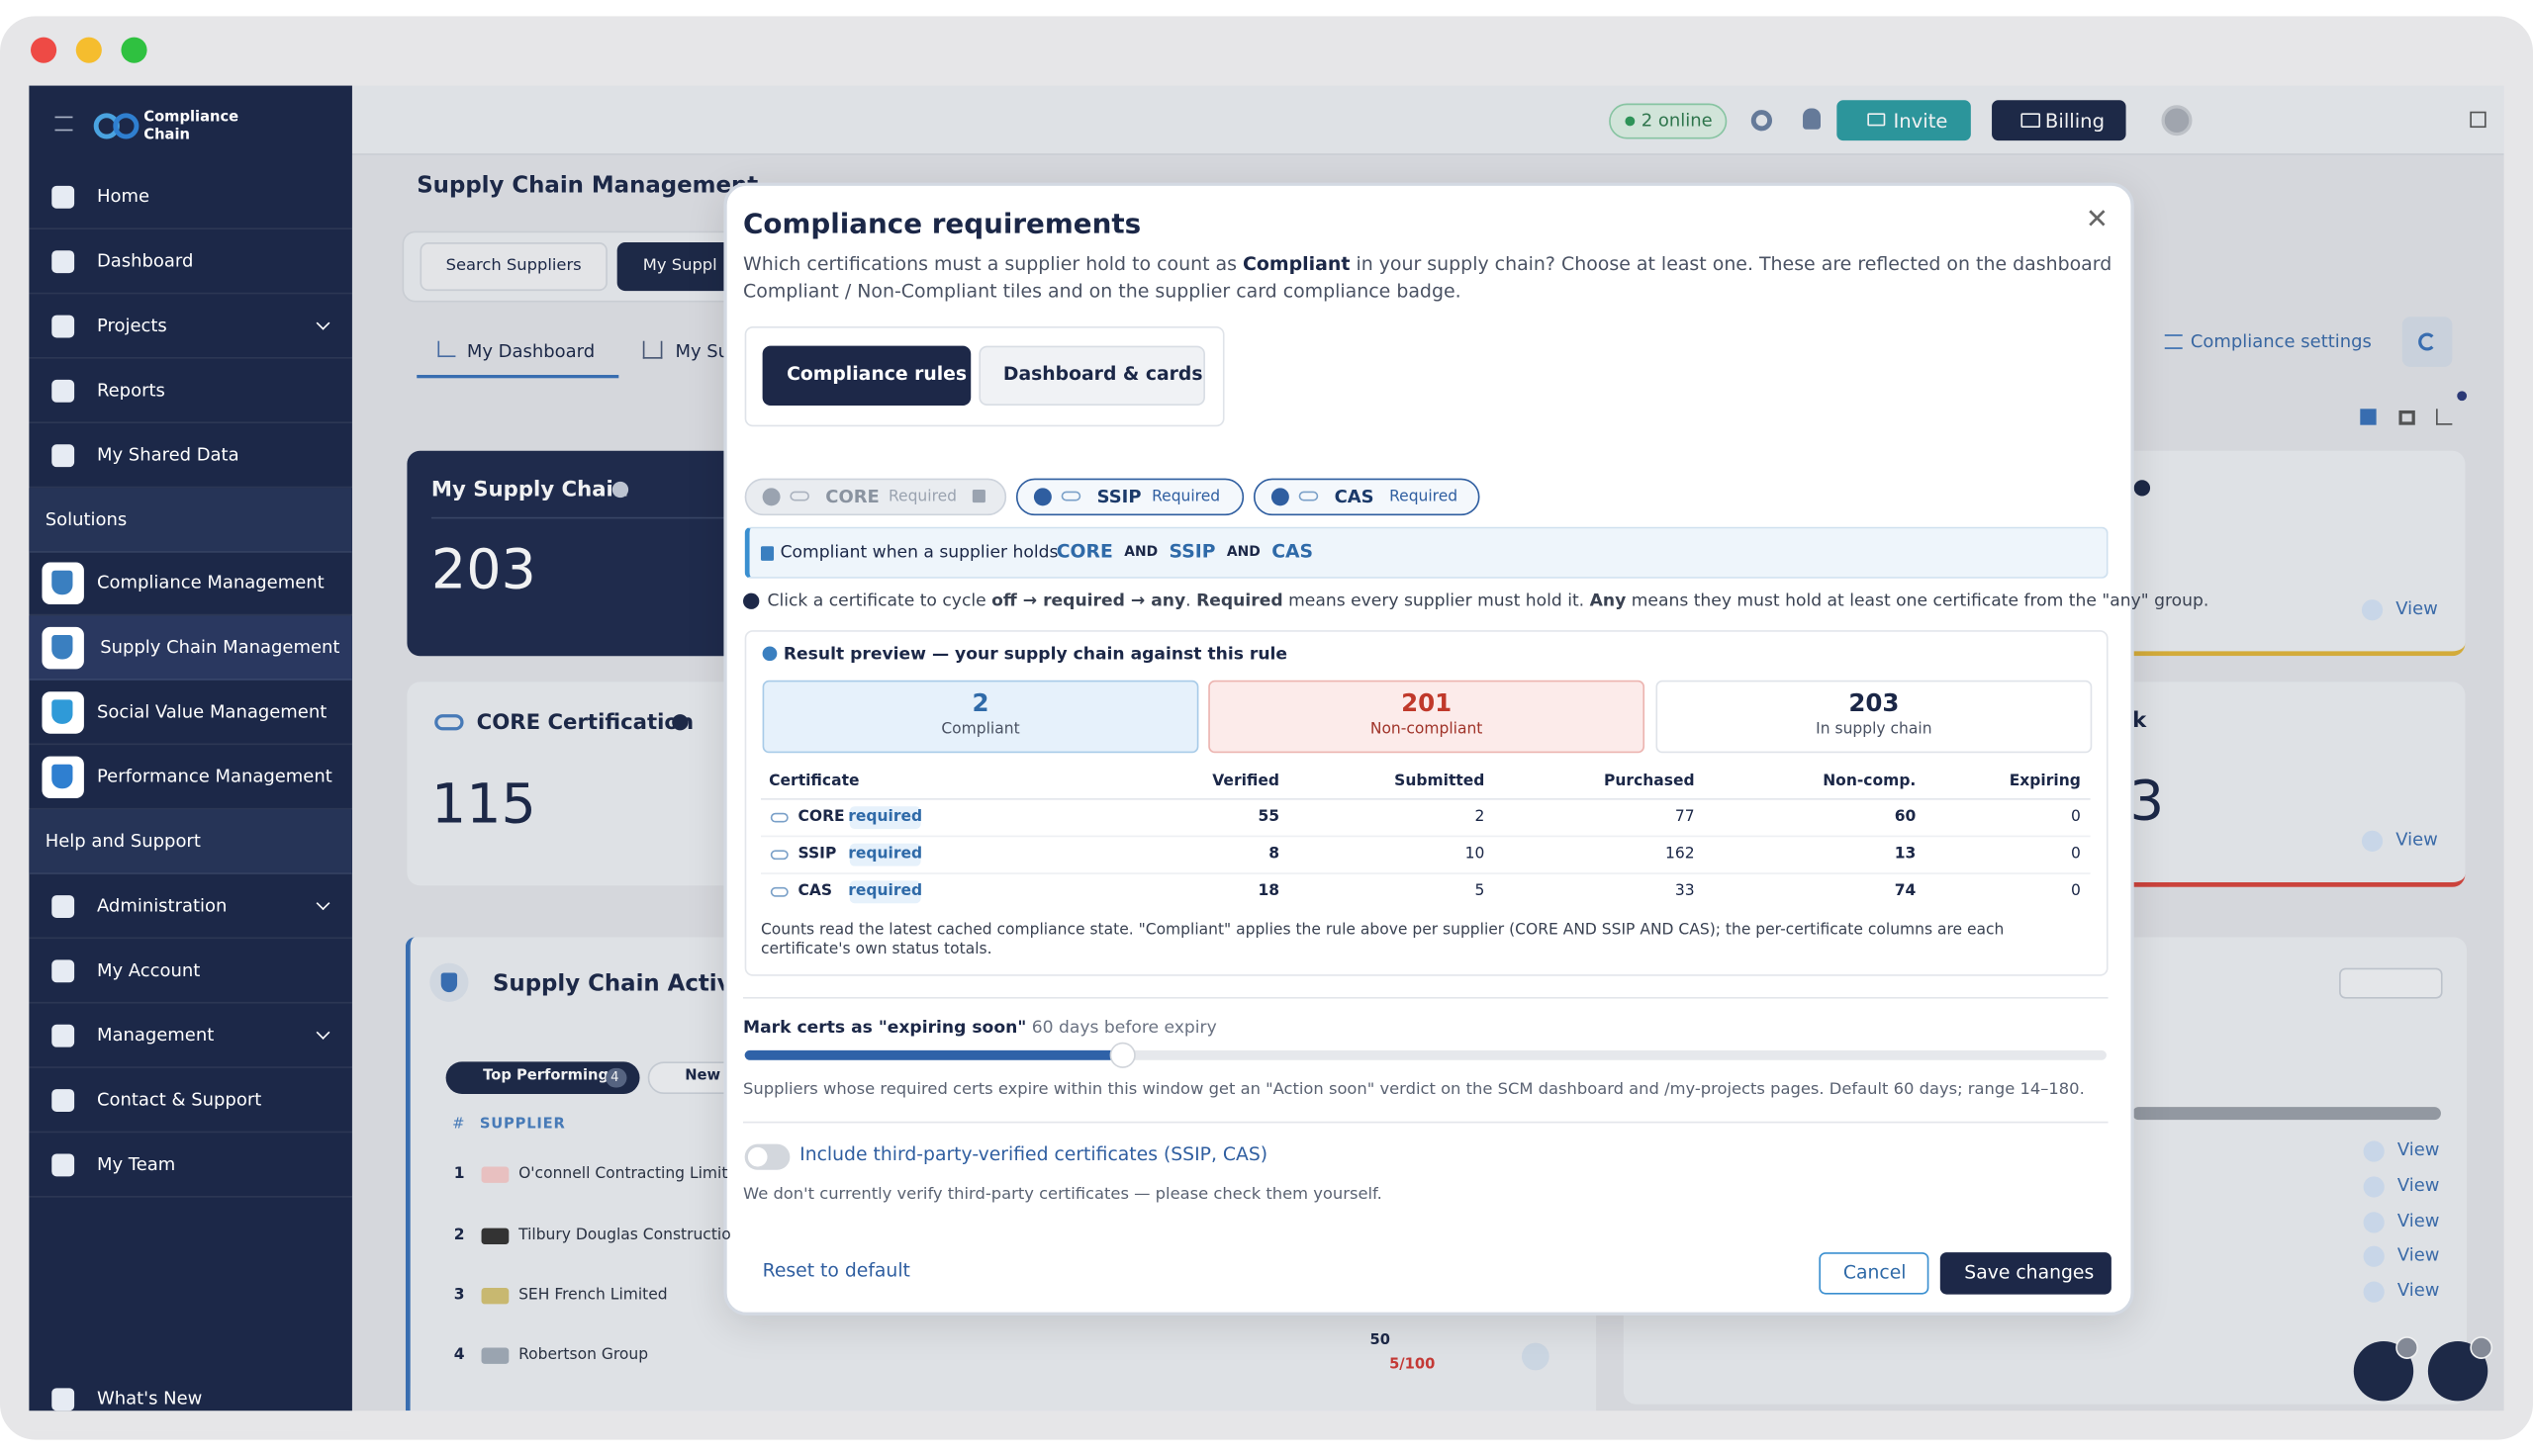 The width and height of the screenshot is (2533, 1456). I want to click on tab-label: Search Suppliers, so click(513, 265).